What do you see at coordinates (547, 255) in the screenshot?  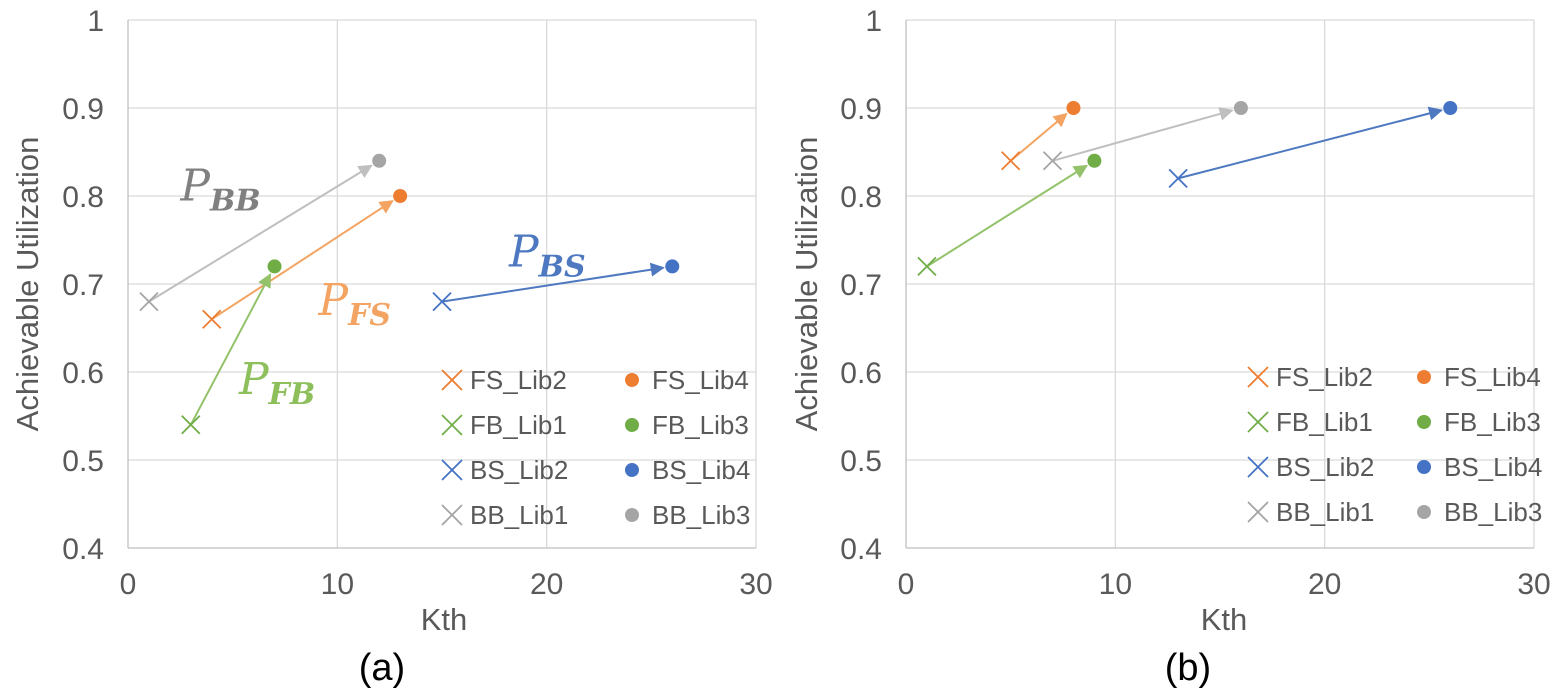 I see `annotation-p-bs: PBS` at bounding box center [547, 255].